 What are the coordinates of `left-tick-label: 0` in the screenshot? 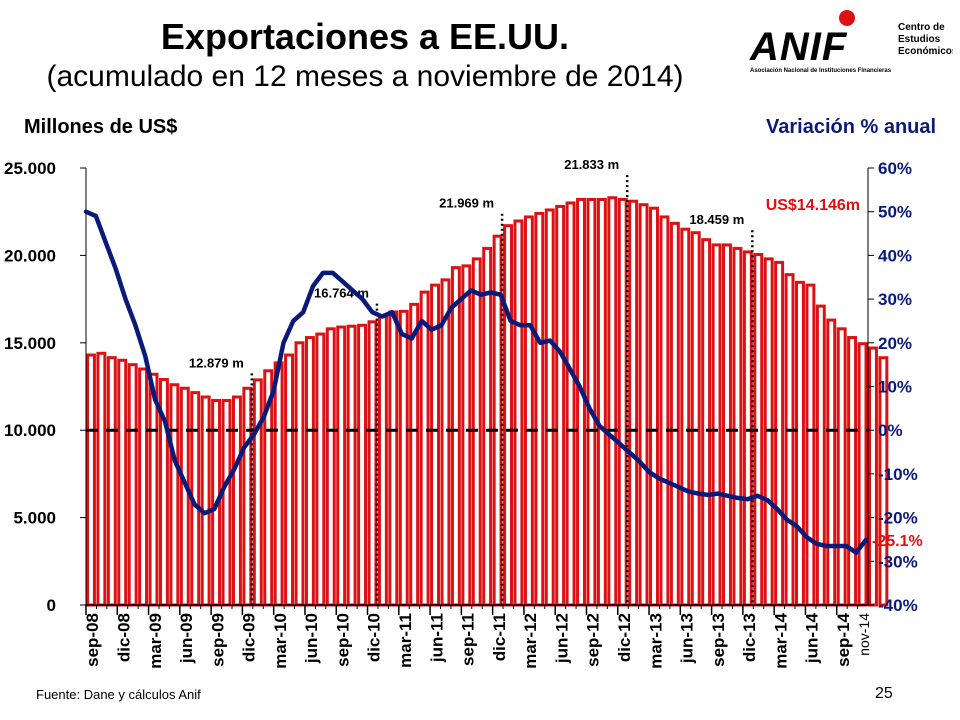 It's located at (51, 605).